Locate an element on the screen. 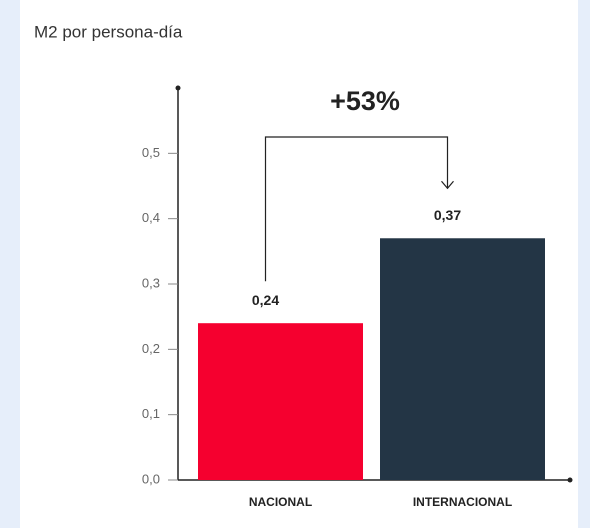  y-axis-end is located at coordinates (178, 88).